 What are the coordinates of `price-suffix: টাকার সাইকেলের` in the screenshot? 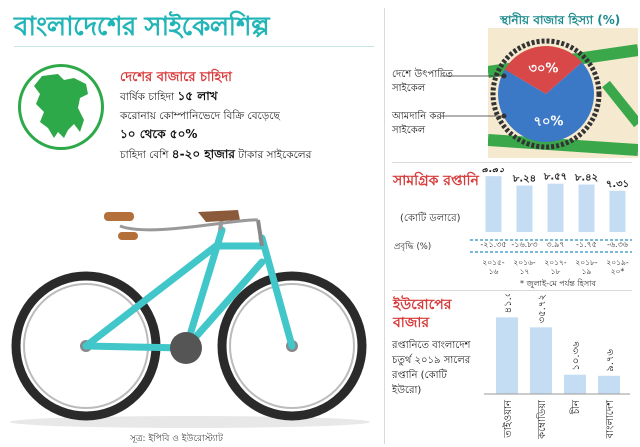 It's located at (273, 155).